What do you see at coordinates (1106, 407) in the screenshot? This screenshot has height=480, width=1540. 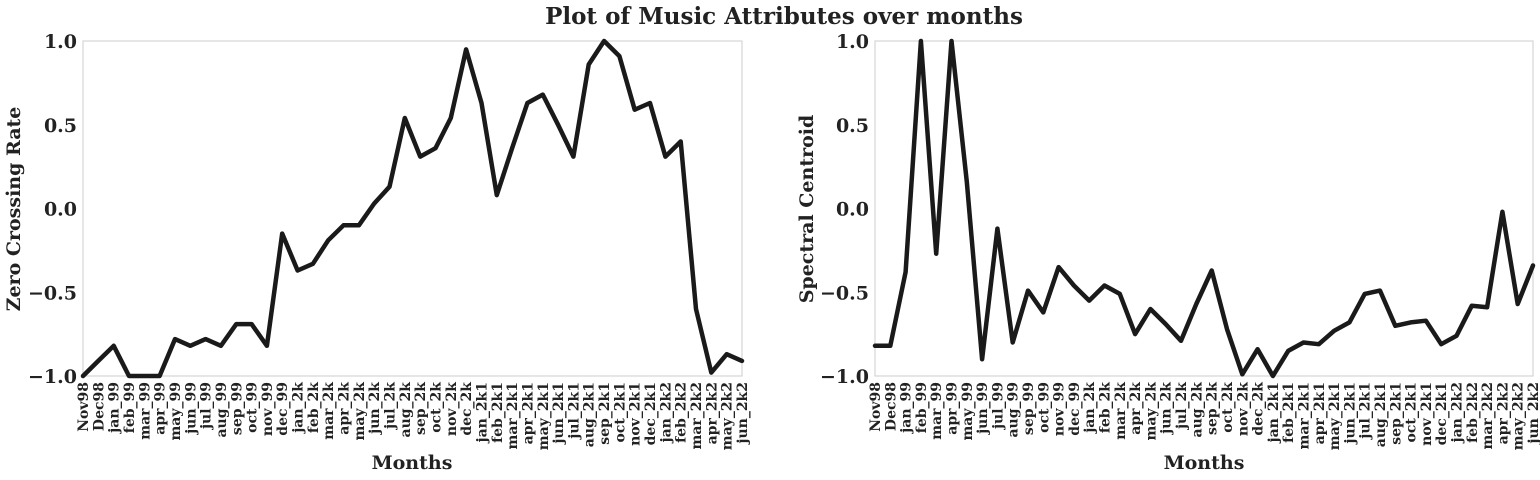 I see `x-tick-label: feb_2k` at bounding box center [1106, 407].